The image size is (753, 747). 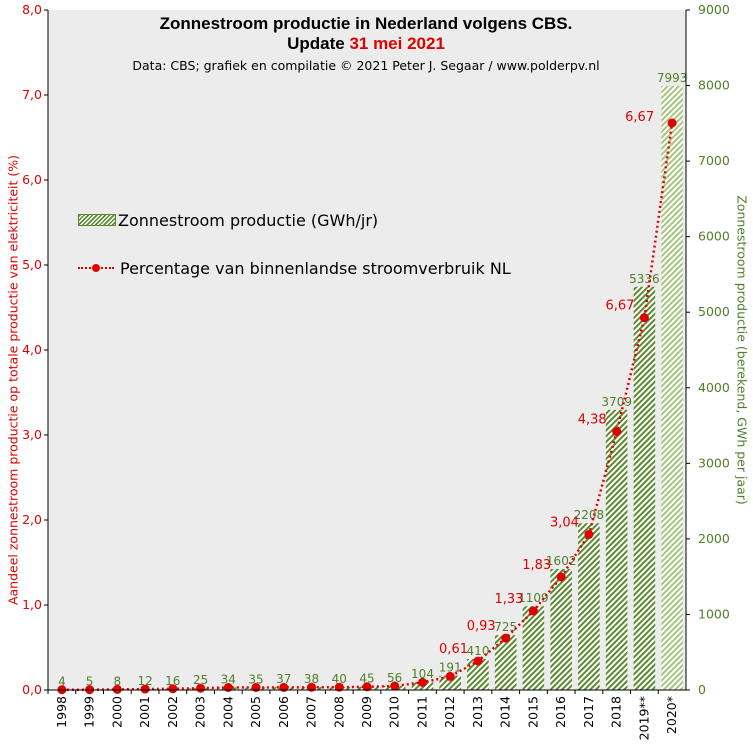 What do you see at coordinates (172, 681) in the screenshot?
I see `bar-value-label: 16` at bounding box center [172, 681].